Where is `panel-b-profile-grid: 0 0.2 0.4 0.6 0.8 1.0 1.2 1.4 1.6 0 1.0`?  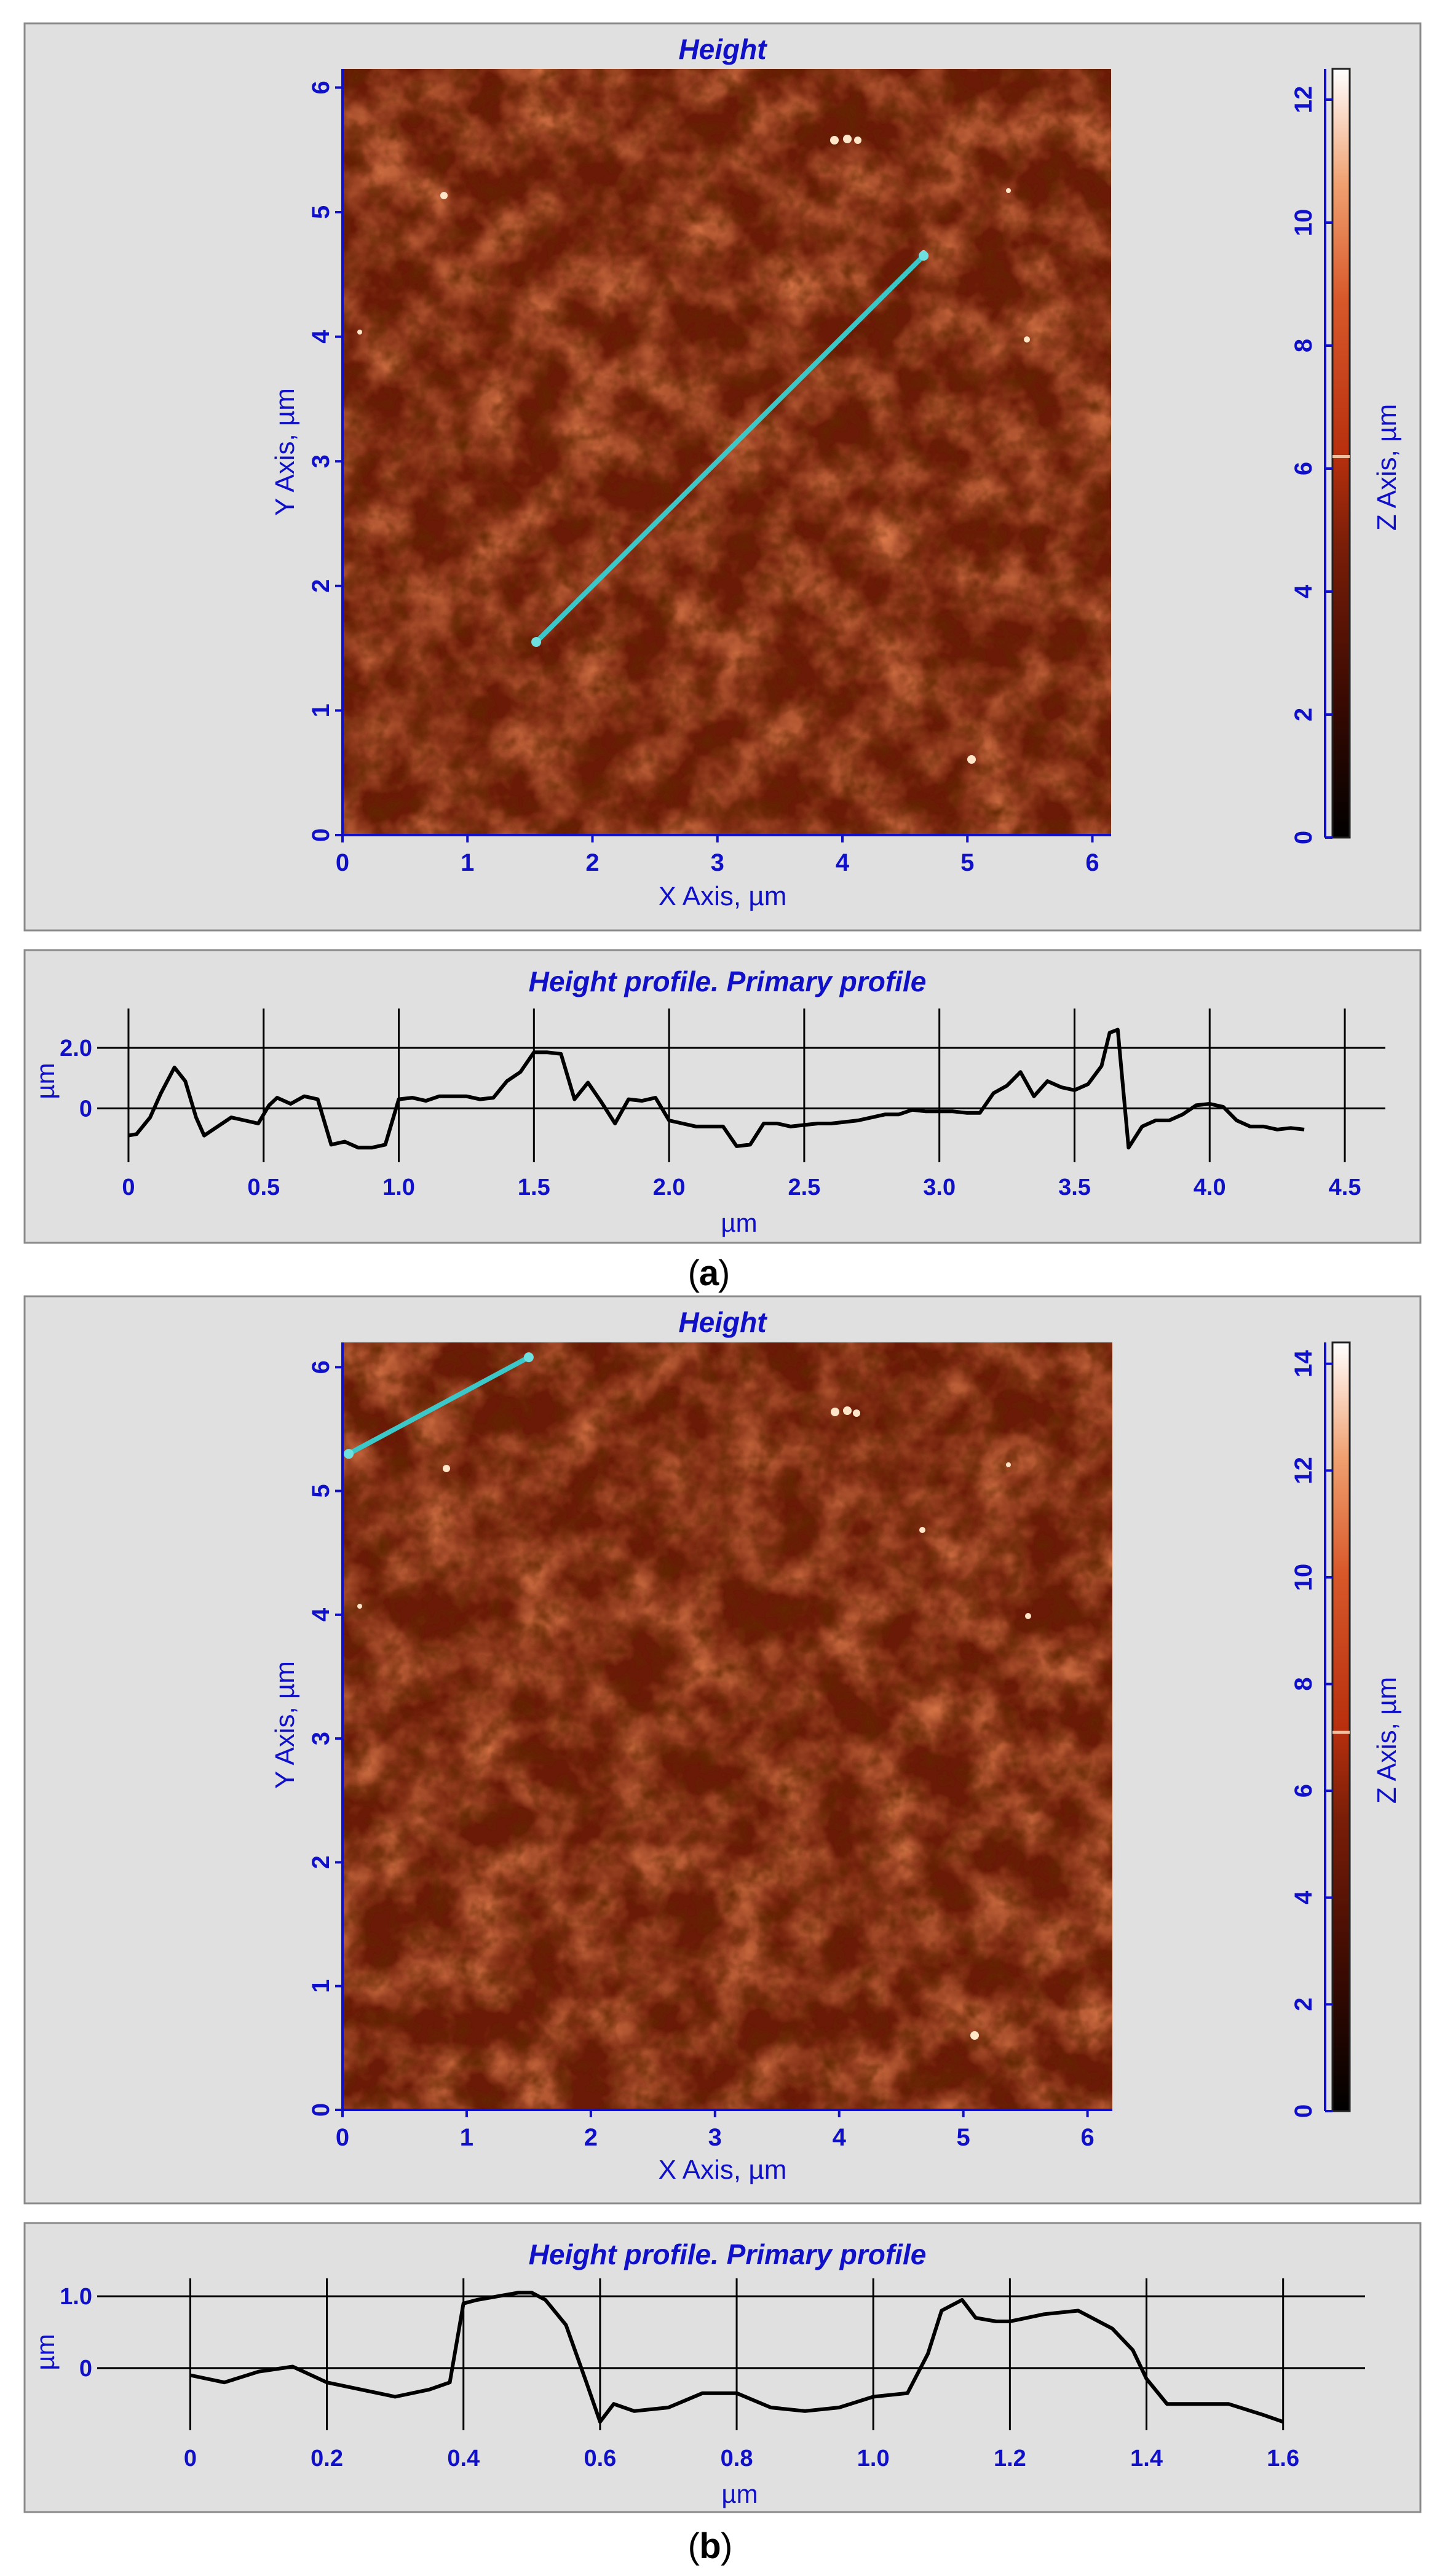 panel-b-profile-grid: 0 0.2 0.4 0.6 0.8 1.0 1.2 1.4 1.6 0 1.0 is located at coordinates (713, 2374).